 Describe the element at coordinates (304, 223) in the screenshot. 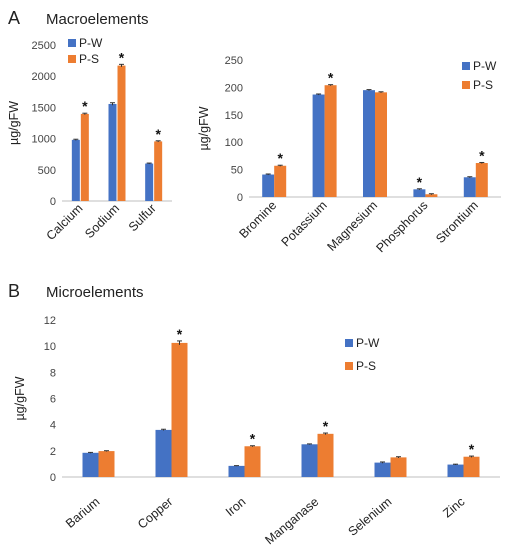

I see `category-label: Potassium` at that location.